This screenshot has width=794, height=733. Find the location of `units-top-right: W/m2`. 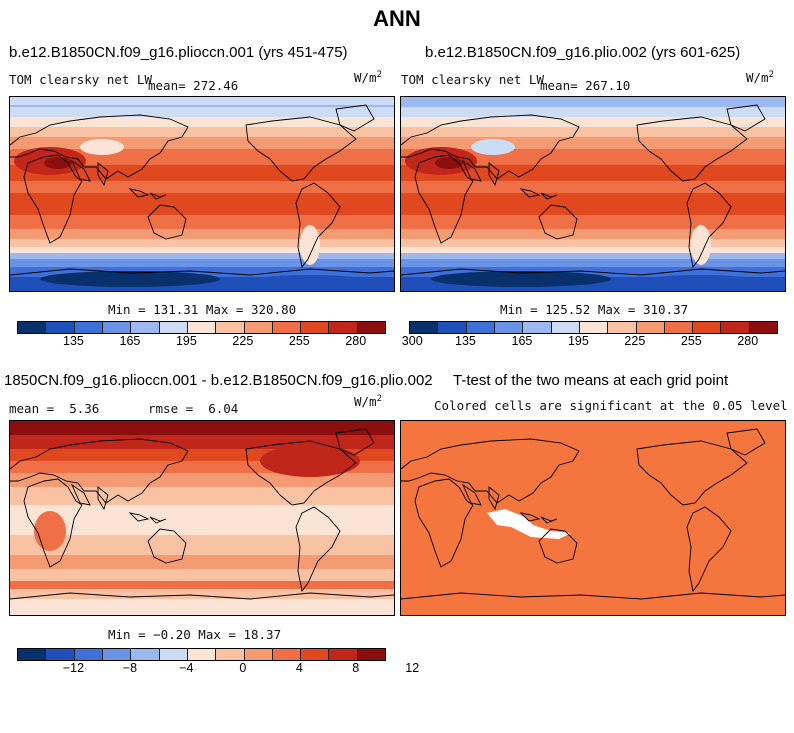

units-top-right: W/m2 is located at coordinates (760, 78).